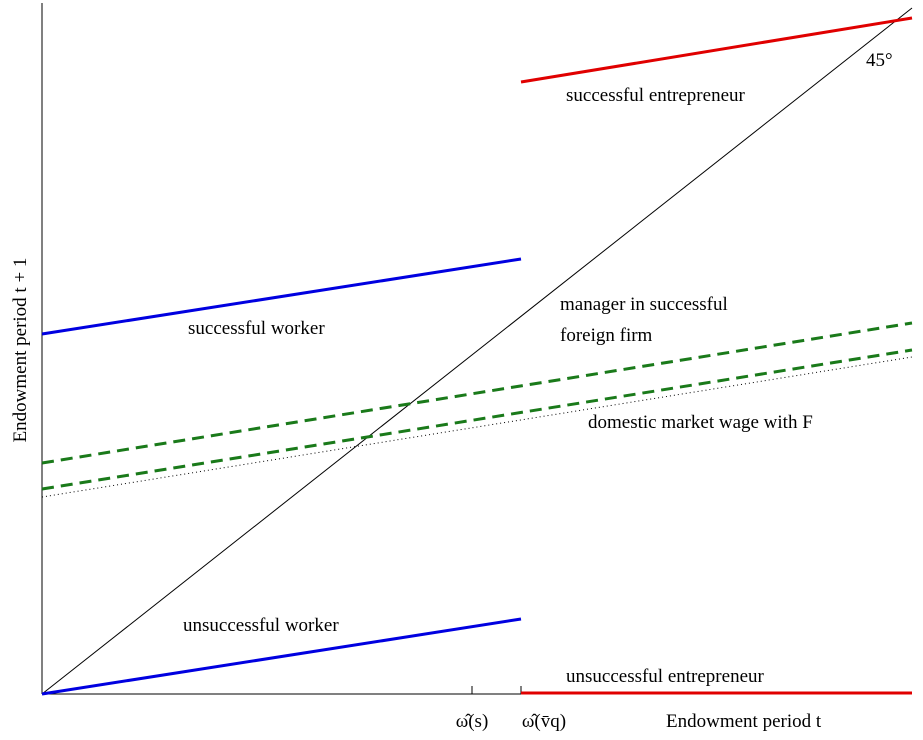 The width and height of the screenshot is (923, 740). Describe the element at coordinates (544, 721) in the screenshot. I see `x-tick-label: ω̂(v̄q)` at that location.